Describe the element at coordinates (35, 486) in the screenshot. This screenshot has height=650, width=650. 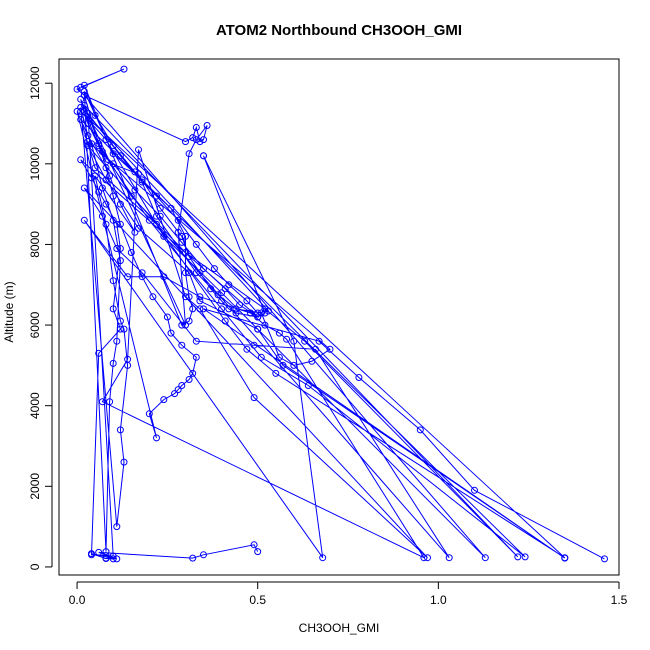
I see `y-tick-label: 2000` at that location.